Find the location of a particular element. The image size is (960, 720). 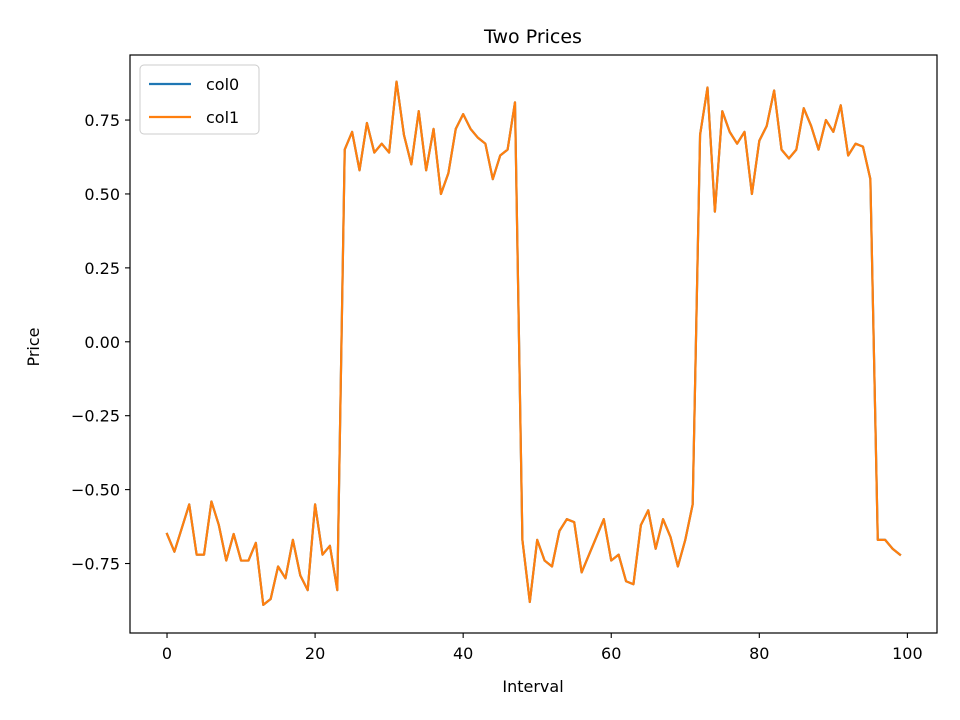

y-tick-label: 0.50 is located at coordinates (102, 194).